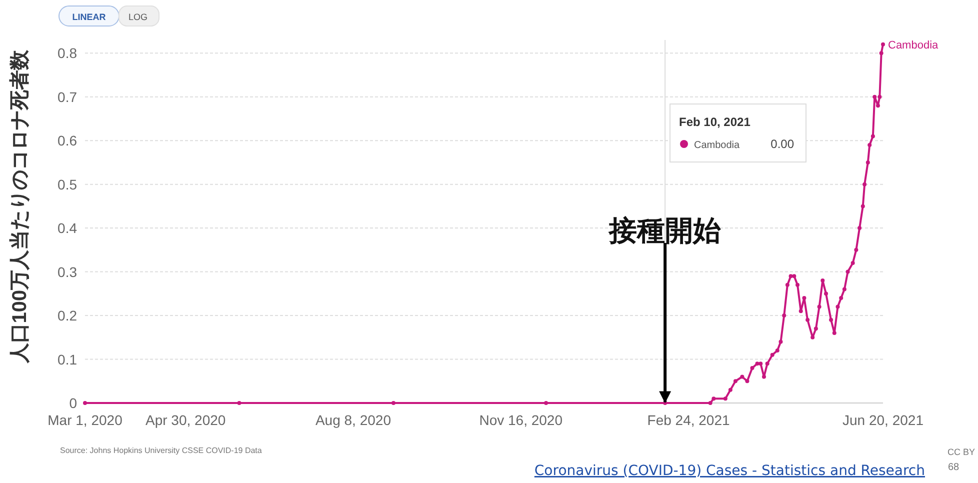 The width and height of the screenshot is (978, 483). What do you see at coordinates (68, 96) in the screenshot?
I see `y-tick-label: 0.7` at bounding box center [68, 96].